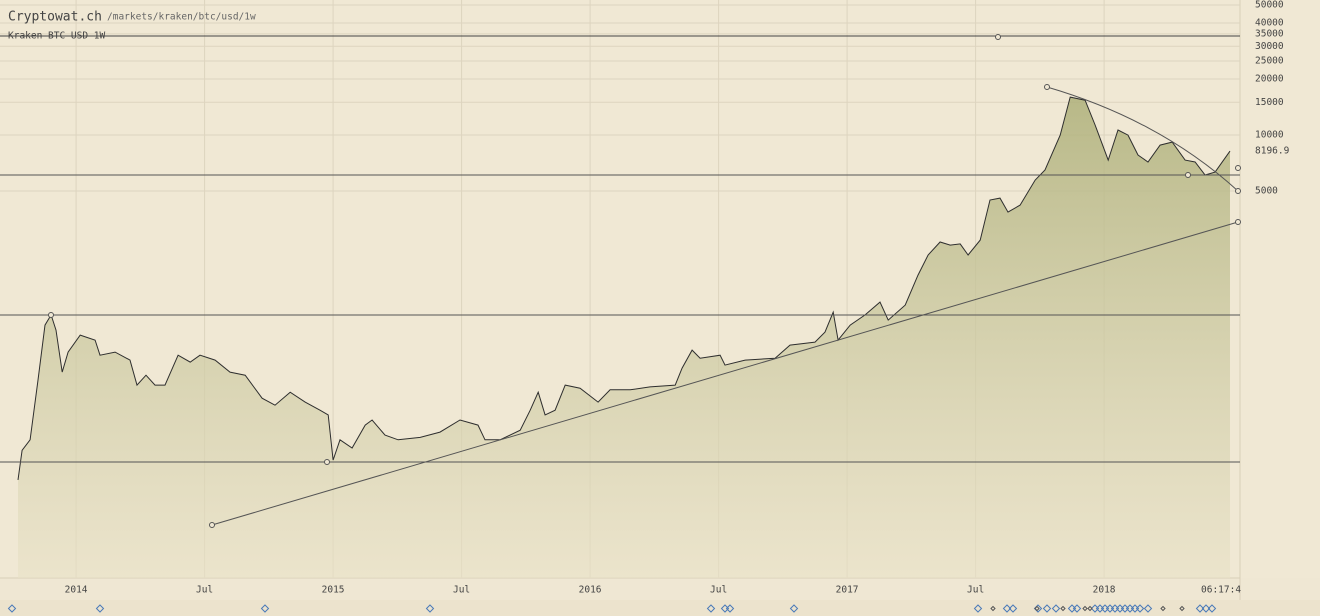 This screenshot has width=1320, height=616. I want to click on x-tick-label: 2018, so click(1104, 590).